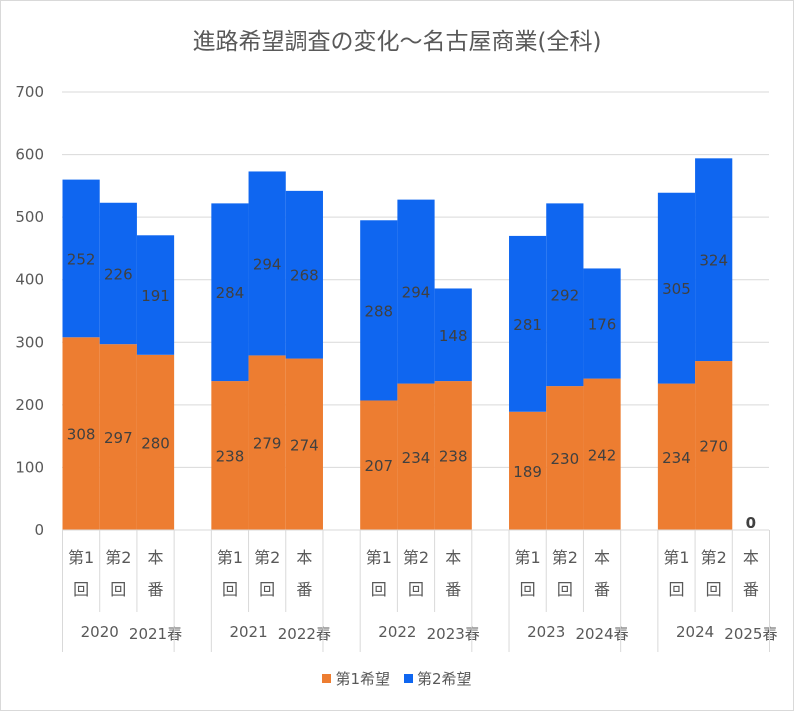  What do you see at coordinates (327, 678) in the screenshot?
I see `legend-swatch-first` at bounding box center [327, 678].